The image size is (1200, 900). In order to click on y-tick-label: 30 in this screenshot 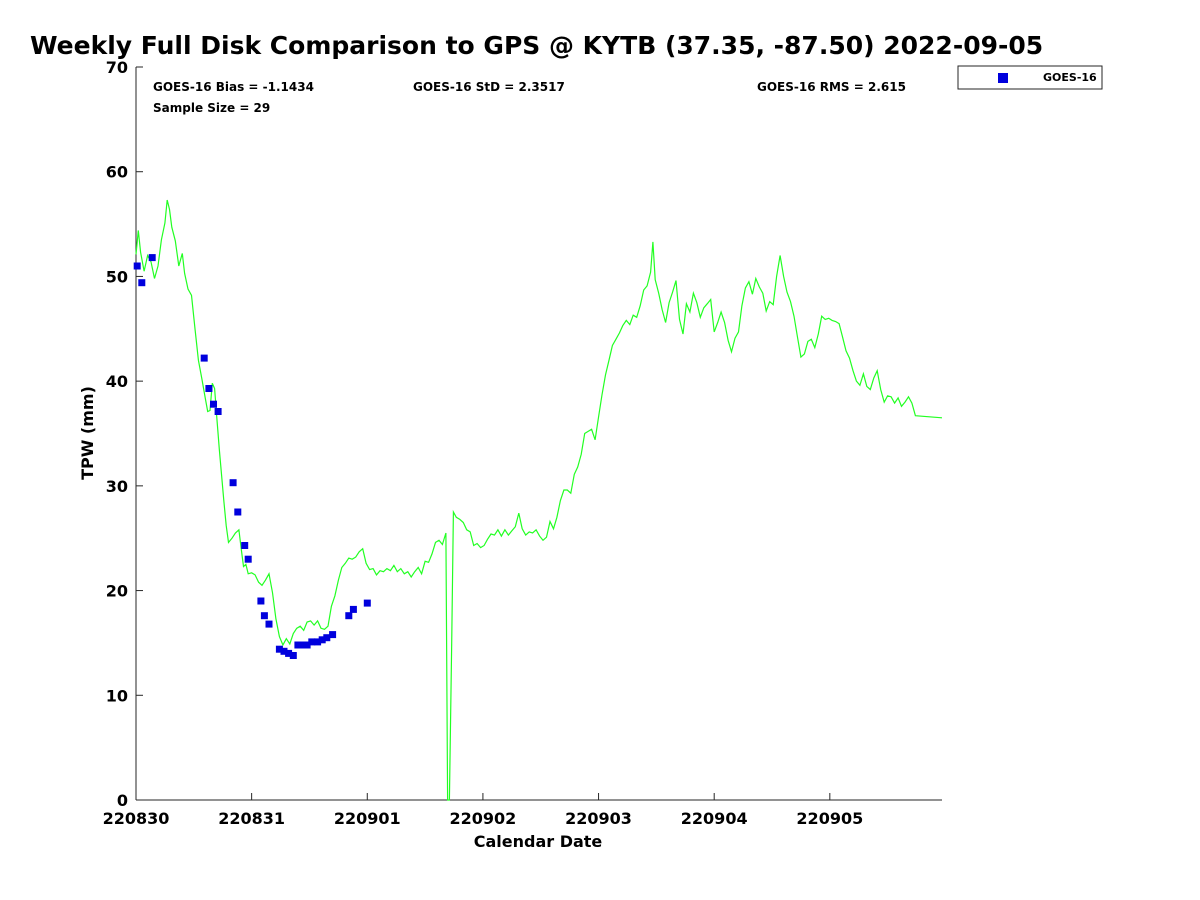, I will do `click(117, 486)`.